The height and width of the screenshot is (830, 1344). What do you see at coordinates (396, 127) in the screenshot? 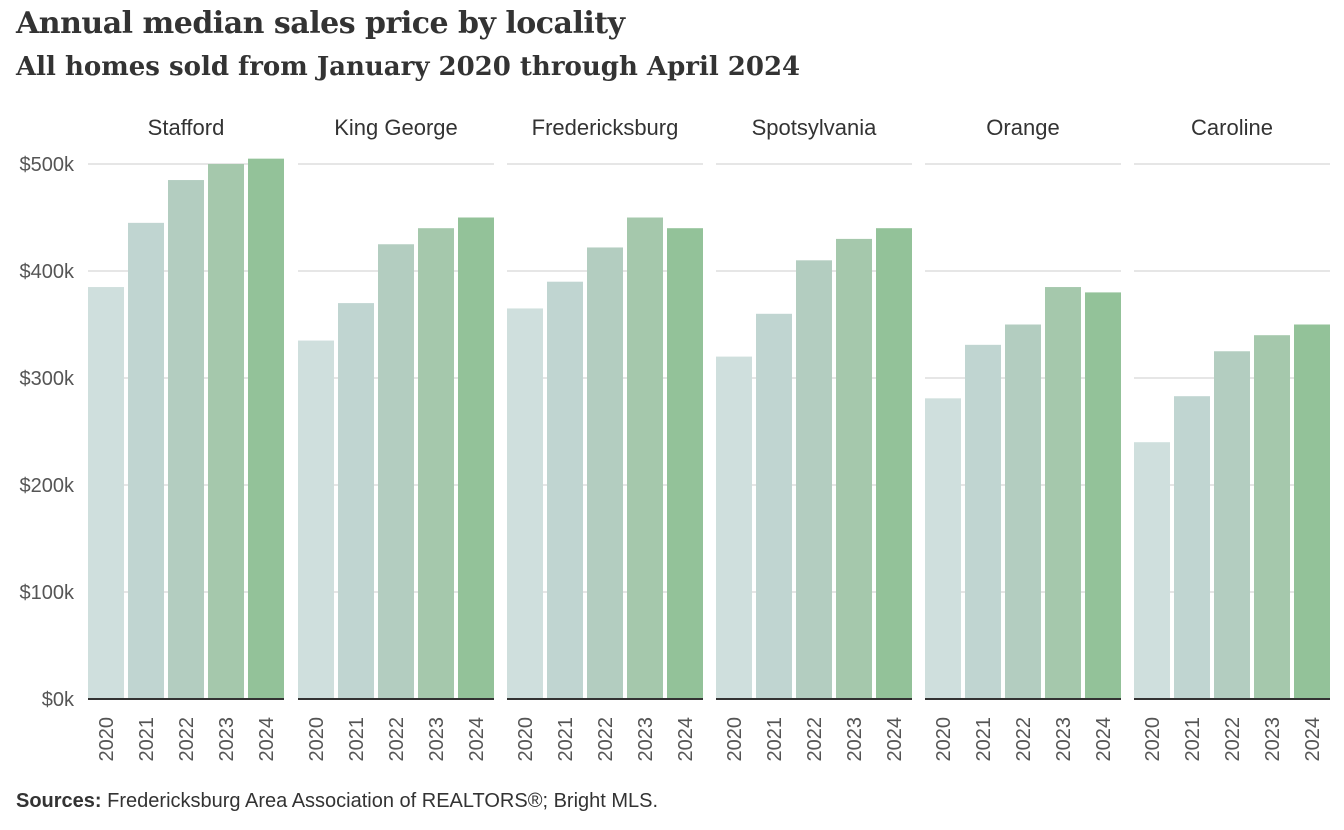
I see `panel-title: King George` at bounding box center [396, 127].